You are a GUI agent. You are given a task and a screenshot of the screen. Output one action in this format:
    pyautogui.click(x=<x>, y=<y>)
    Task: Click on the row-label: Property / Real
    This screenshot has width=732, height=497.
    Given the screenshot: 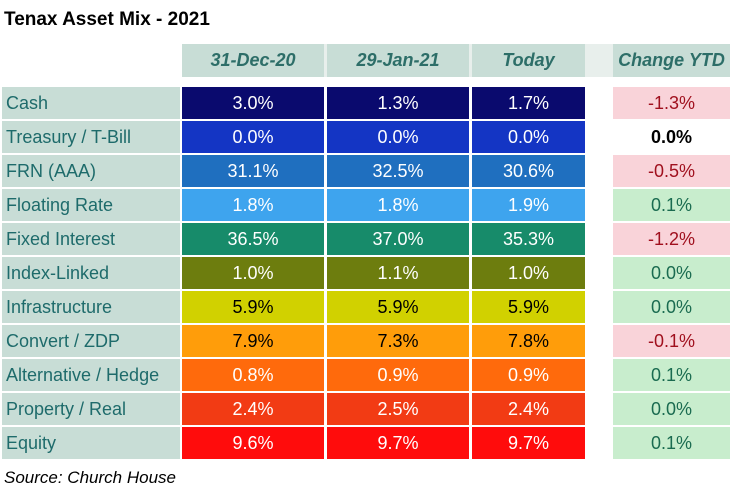 What is the action you would take?
    pyautogui.click(x=91, y=409)
    